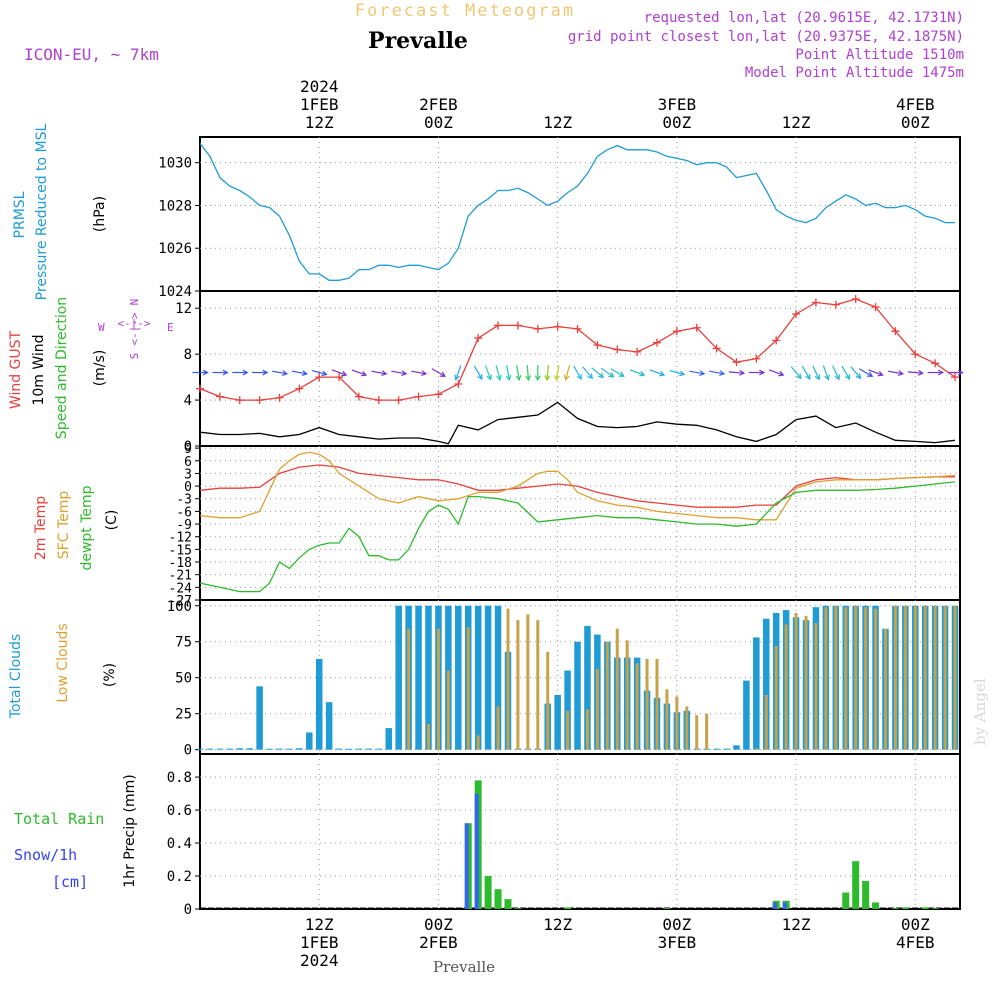  Describe the element at coordinates (466, 866) in the screenshot. I see `snow-bar` at that location.